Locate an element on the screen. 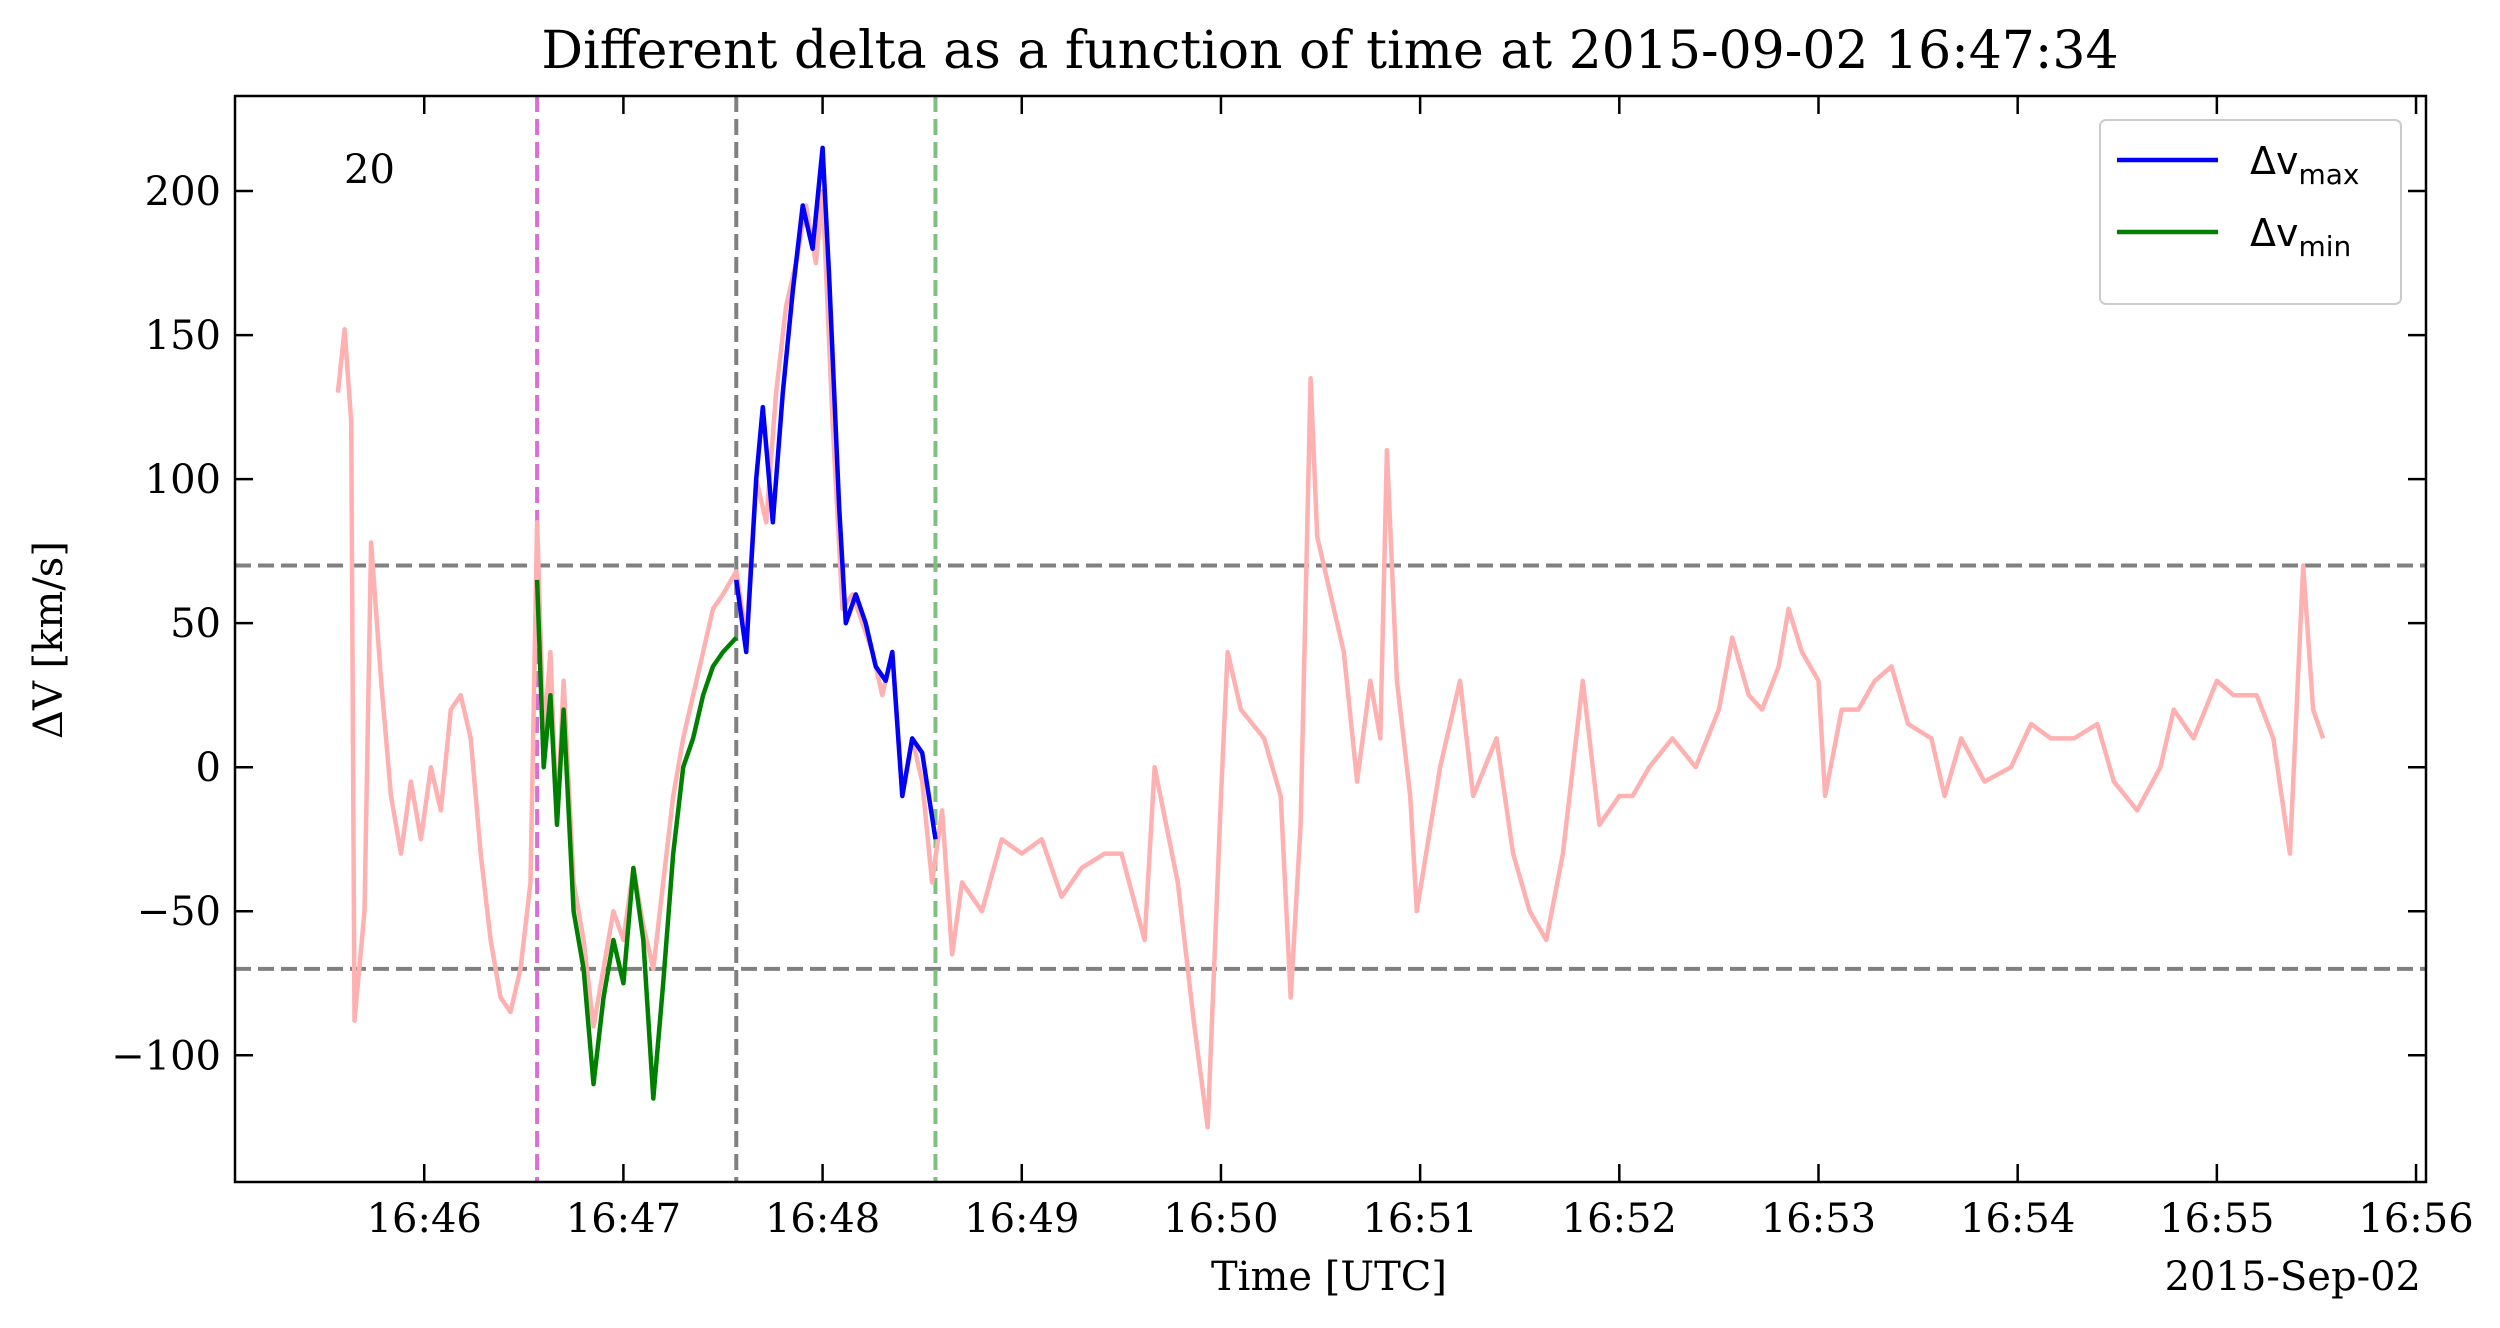 This screenshot has height=1328, width=2500. x-tick-label: 16:51 is located at coordinates (1419, 1219).